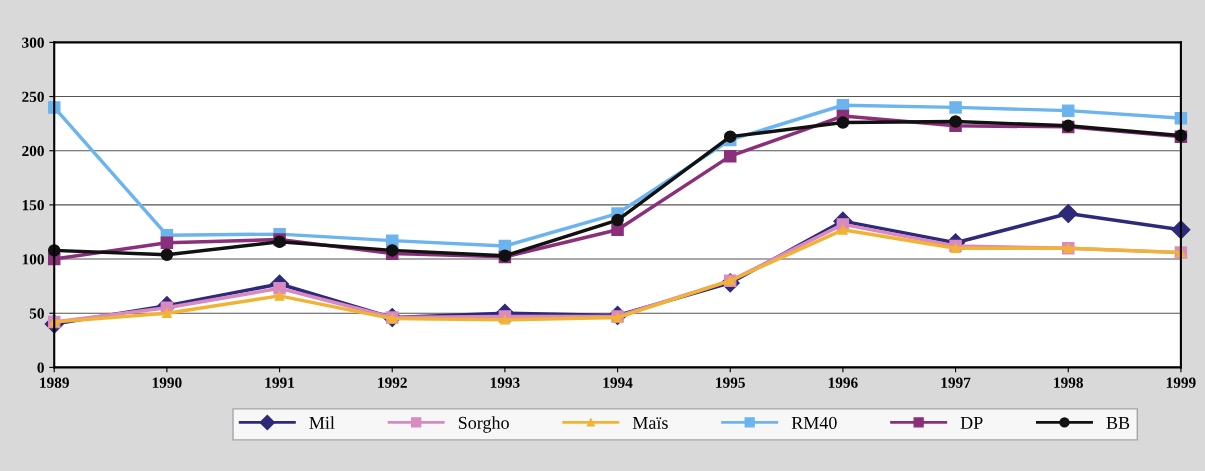 The width and height of the screenshot is (1205, 471). What do you see at coordinates (33, 205) in the screenshot?
I see `y-tick-label: 150` at bounding box center [33, 205].